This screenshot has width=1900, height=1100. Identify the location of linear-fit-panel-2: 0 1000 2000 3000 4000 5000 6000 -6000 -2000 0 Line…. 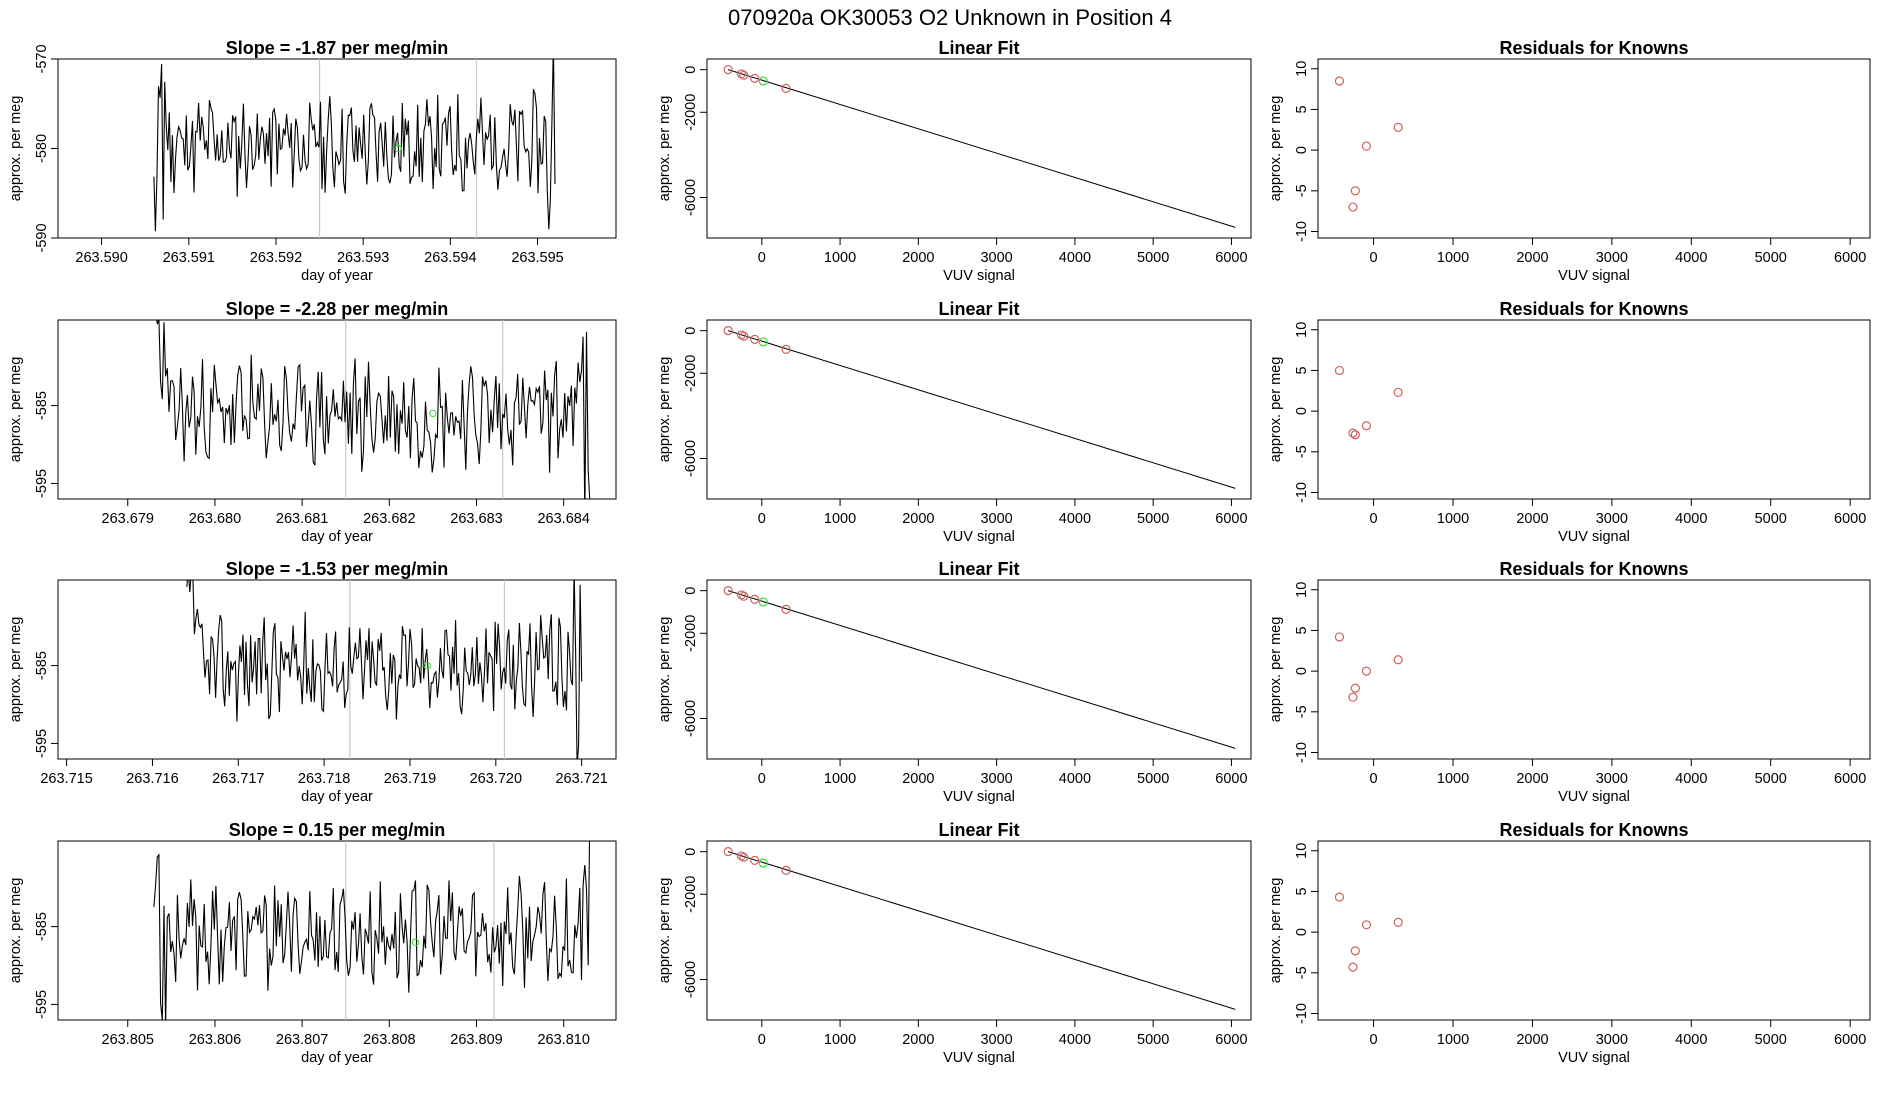
(954, 422).